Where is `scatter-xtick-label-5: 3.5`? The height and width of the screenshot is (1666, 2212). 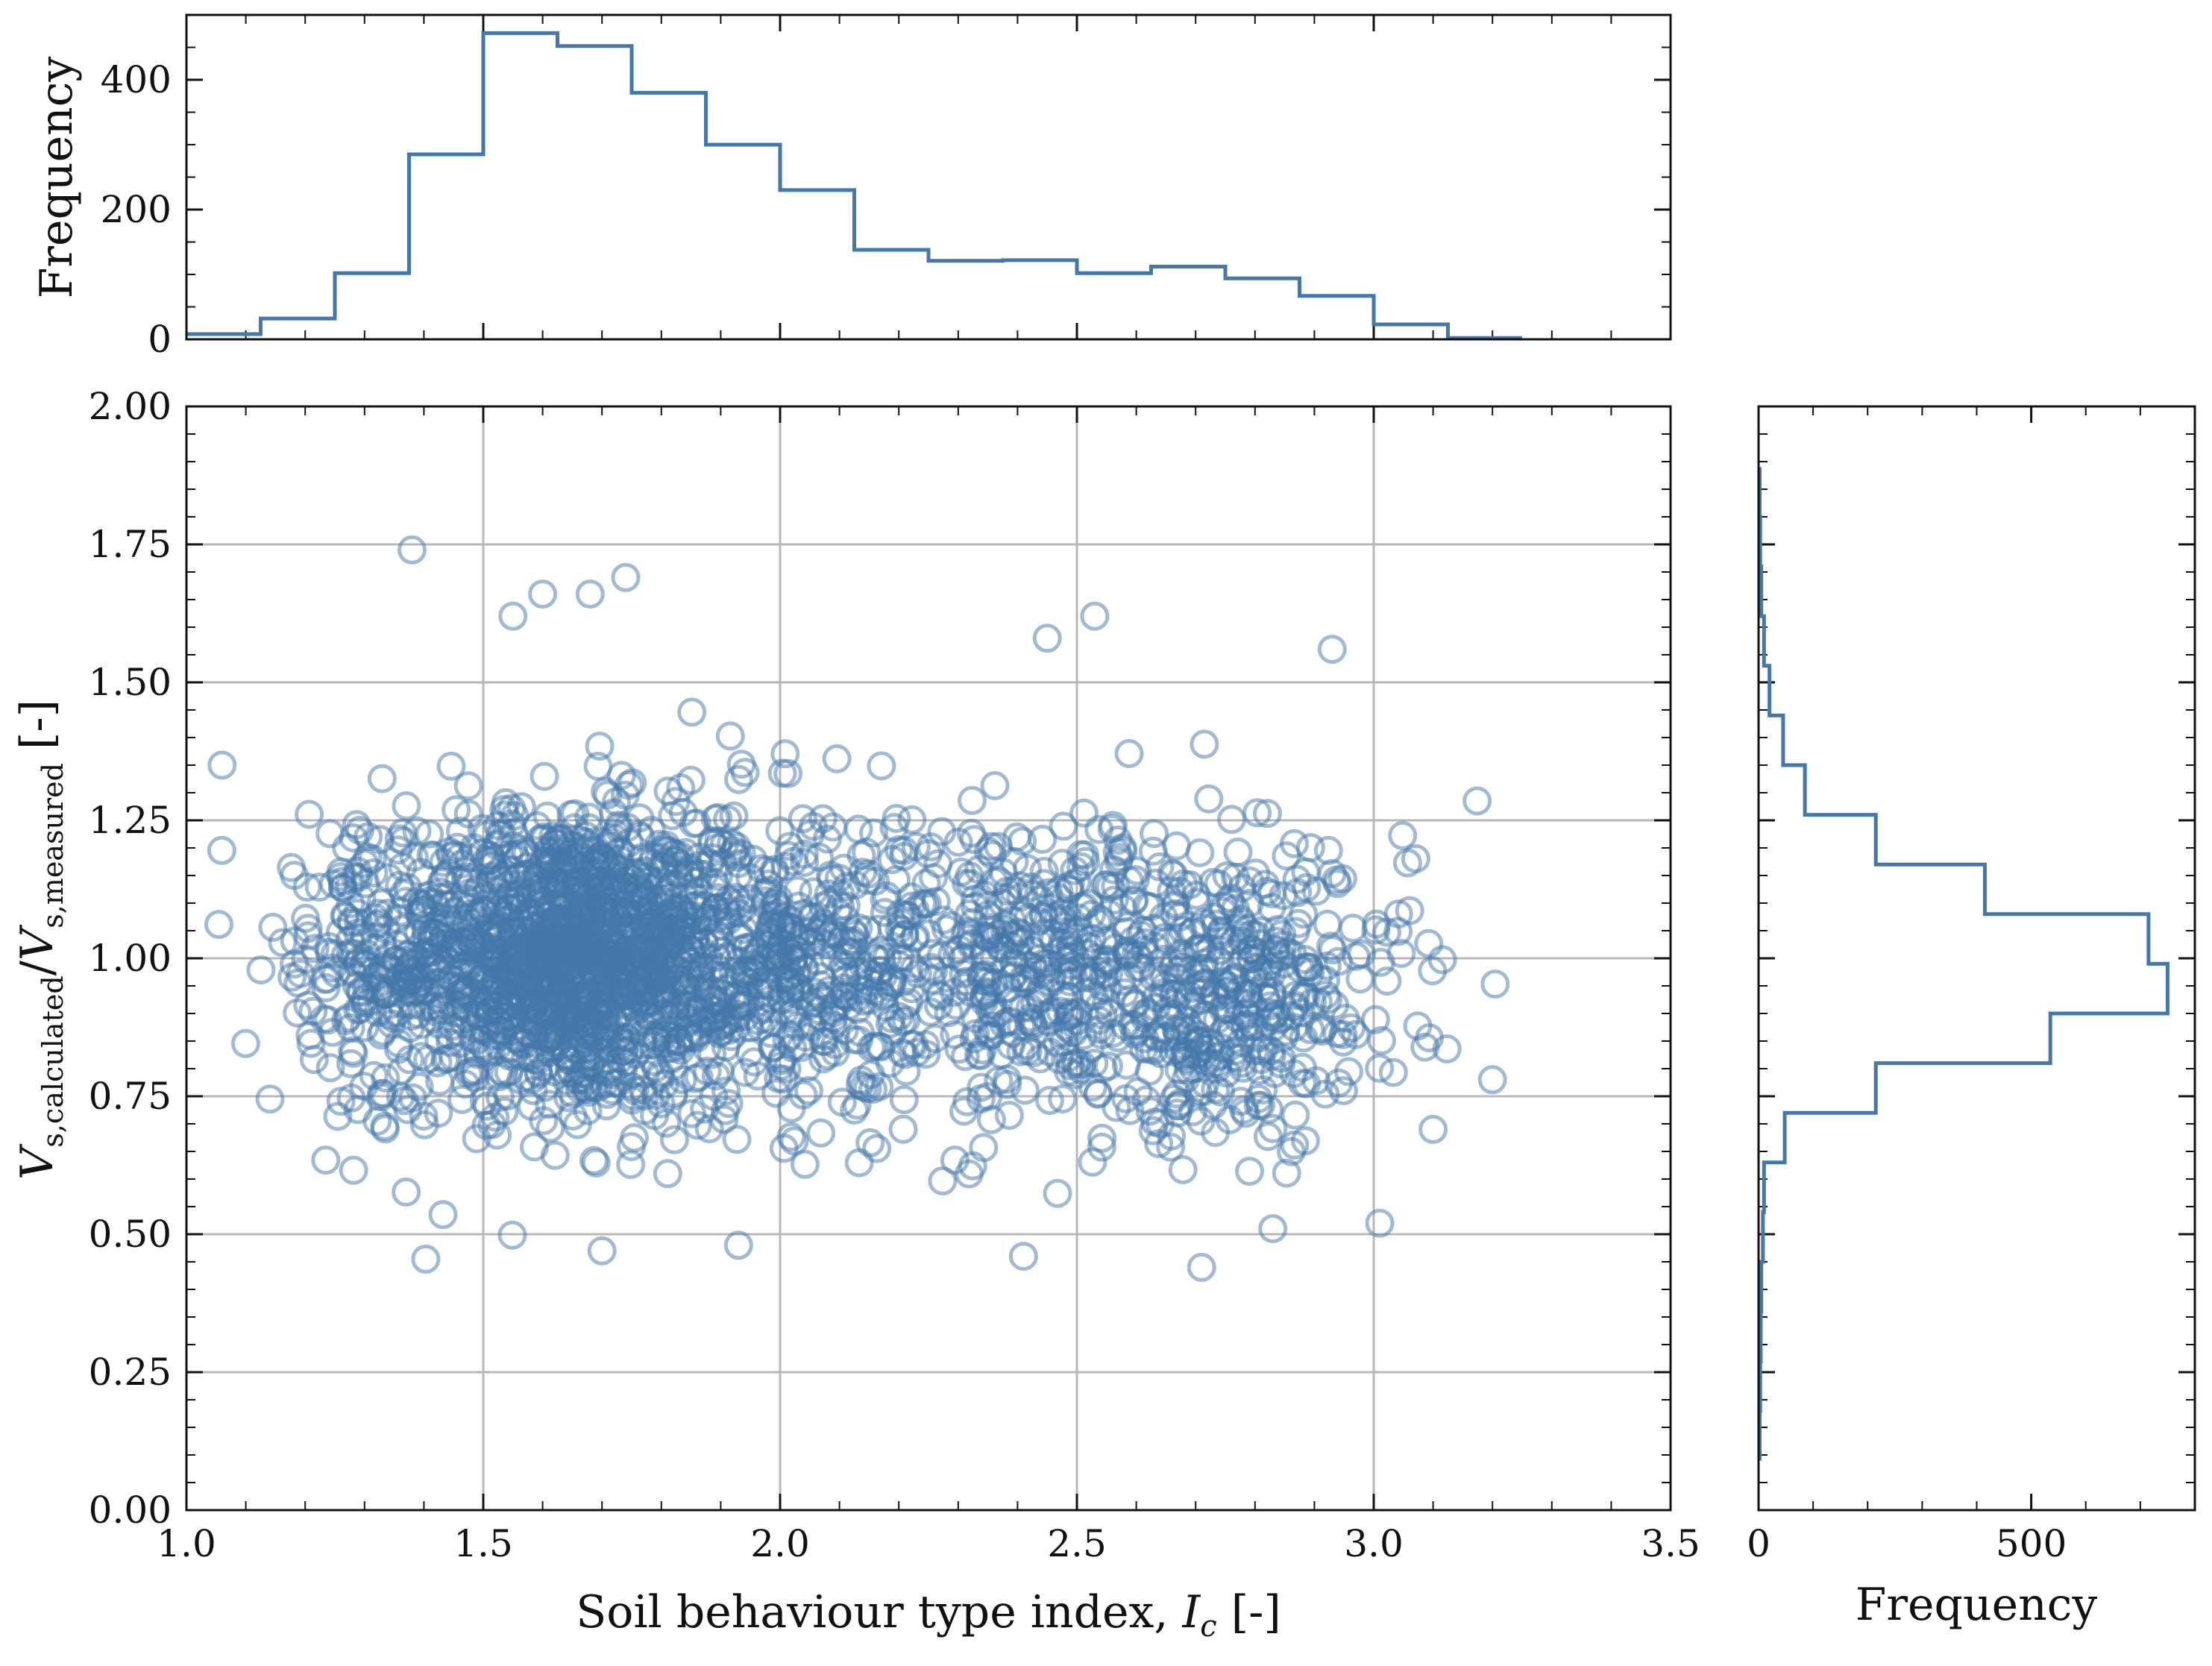 scatter-xtick-label-5: 3.5 is located at coordinates (1670, 1544).